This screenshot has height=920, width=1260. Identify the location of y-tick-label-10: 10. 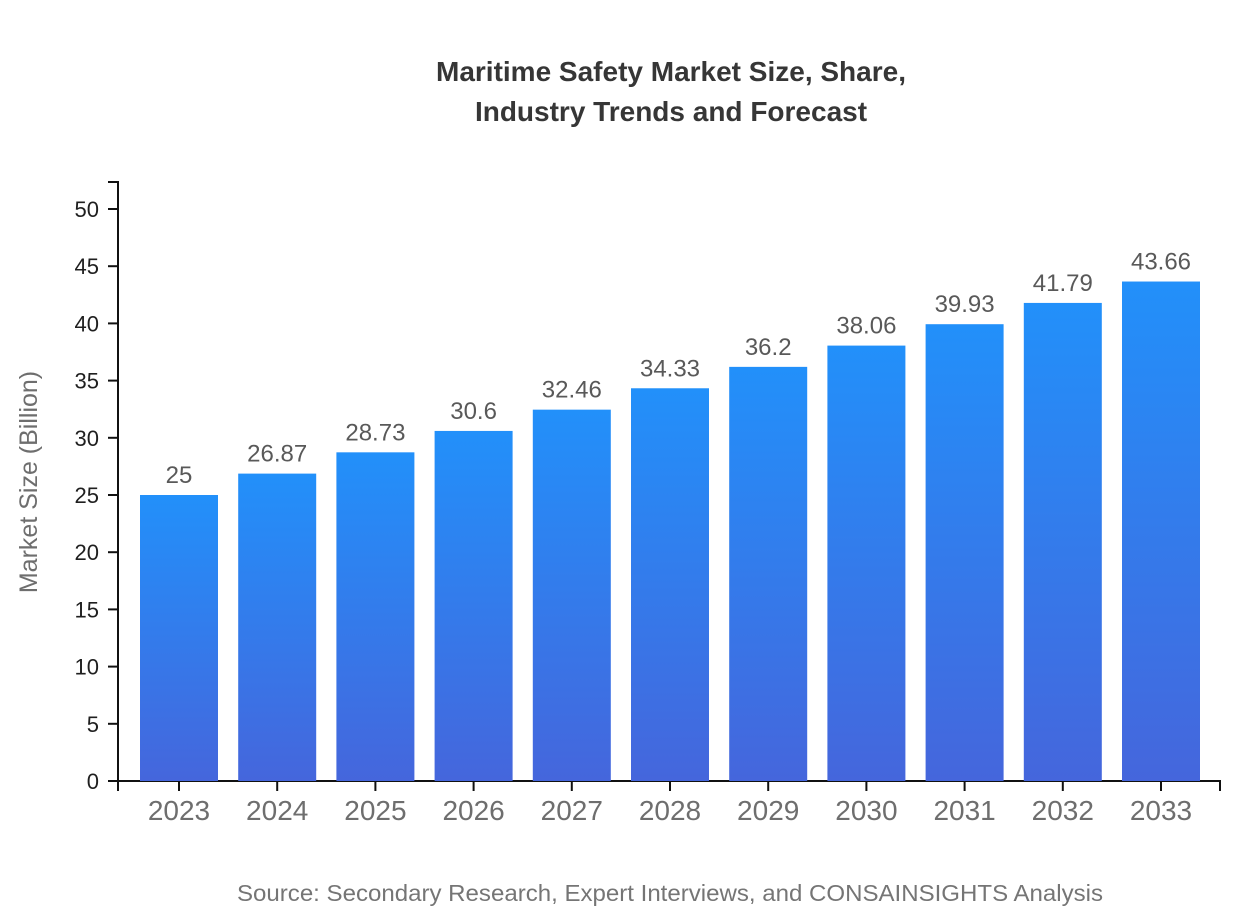
(87, 667).